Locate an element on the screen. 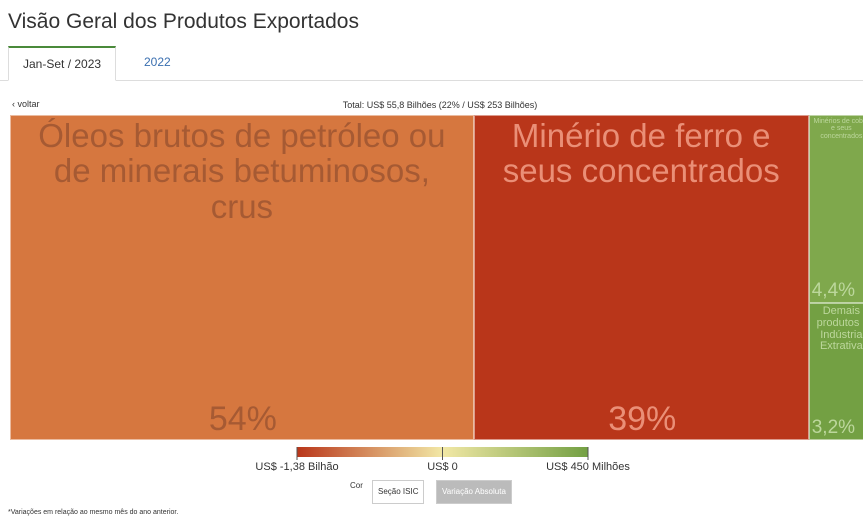 This screenshot has height=520, width=863. color-option: Variação Absoluta is located at coordinates (474, 492).